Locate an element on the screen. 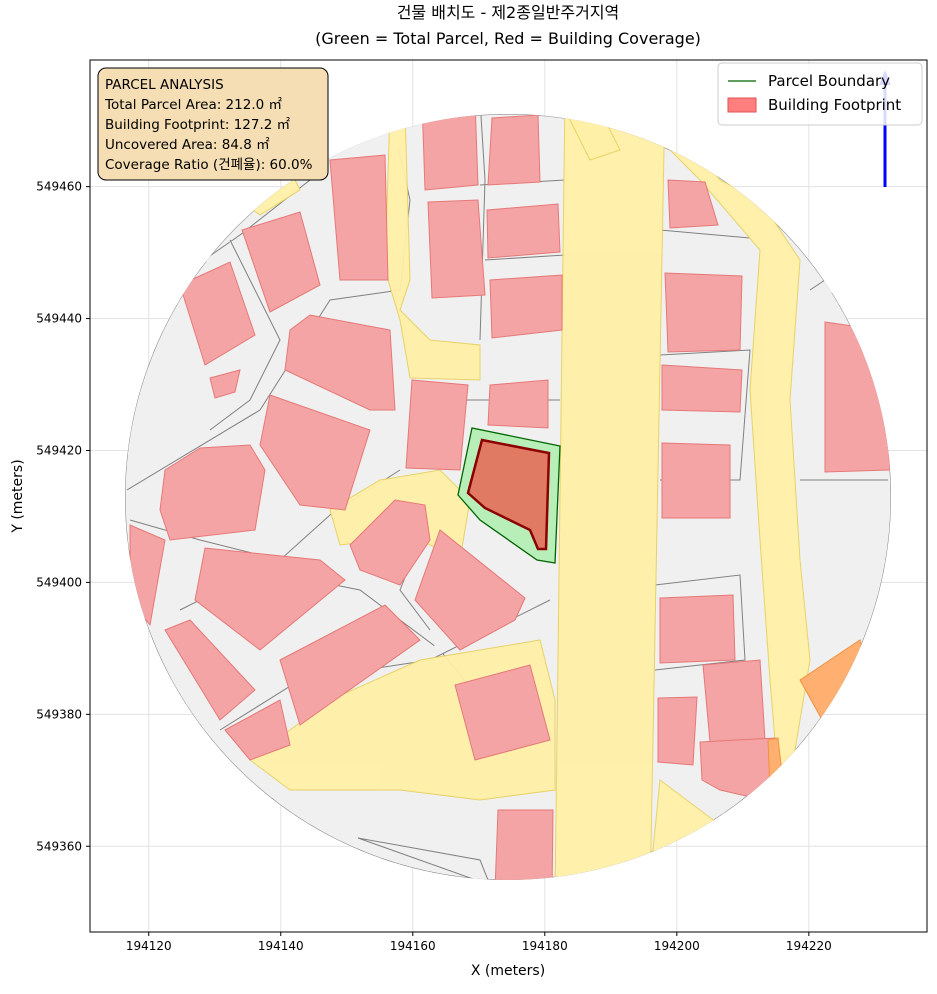 This screenshot has width=937, height=994. x-tick-label: 194180 is located at coordinates (545, 946).